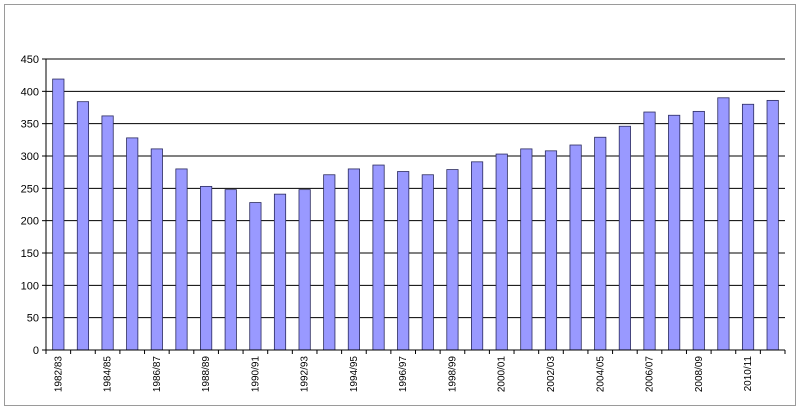  What do you see at coordinates (305, 374) in the screenshot?
I see `x-tick-label: 1992/93` at bounding box center [305, 374].